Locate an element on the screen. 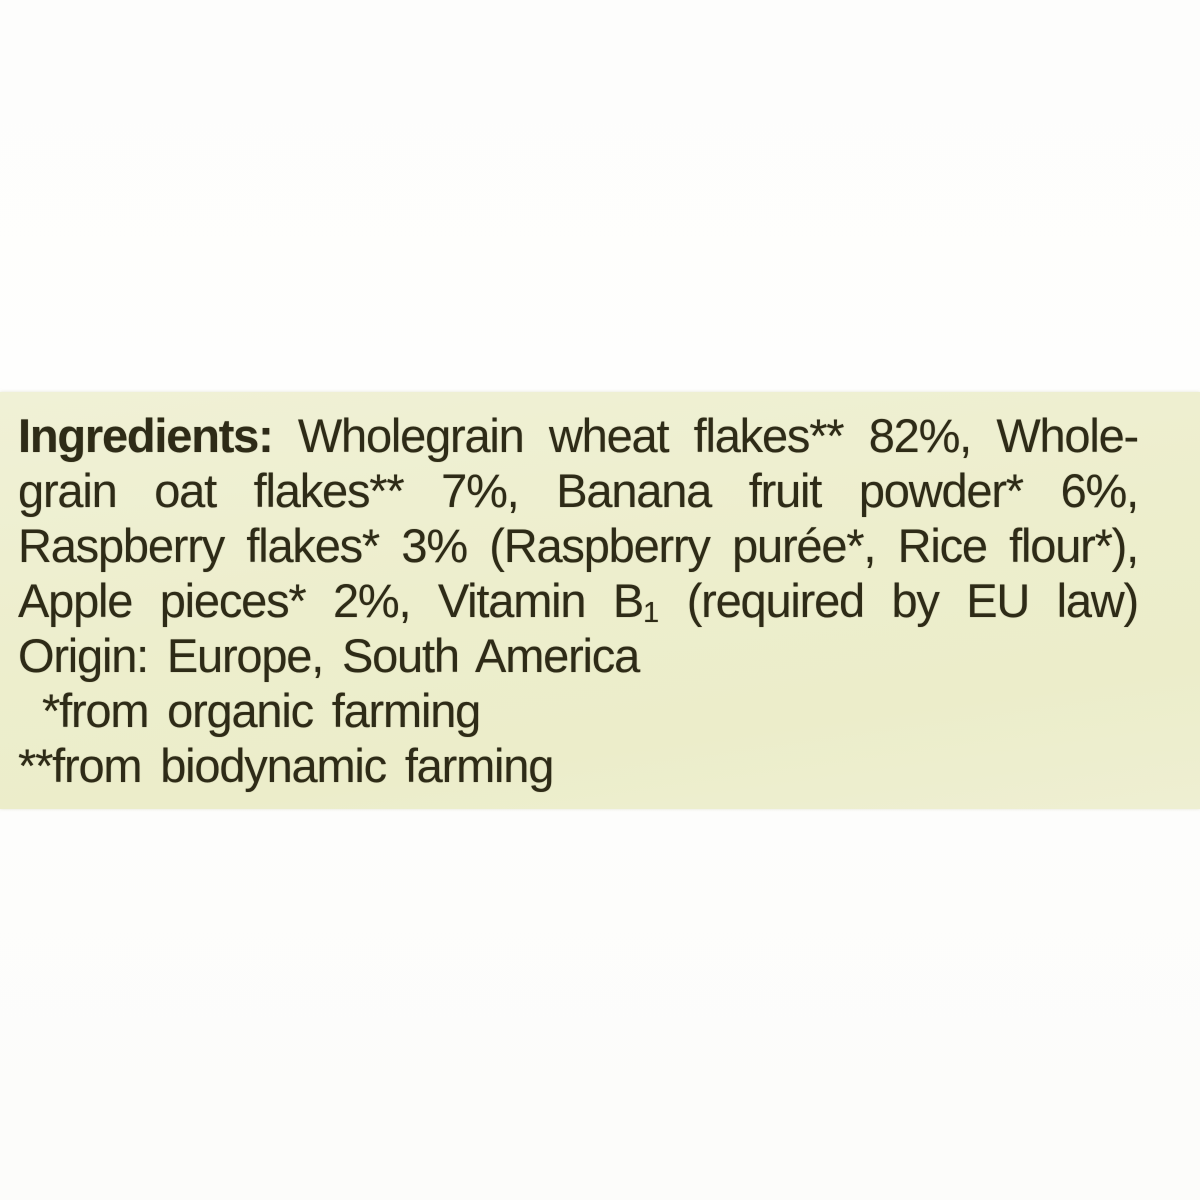 Image resolution: width=1200 pixels, height=1200 pixels. footnote-organic: *from organic farming is located at coordinates (261, 710).